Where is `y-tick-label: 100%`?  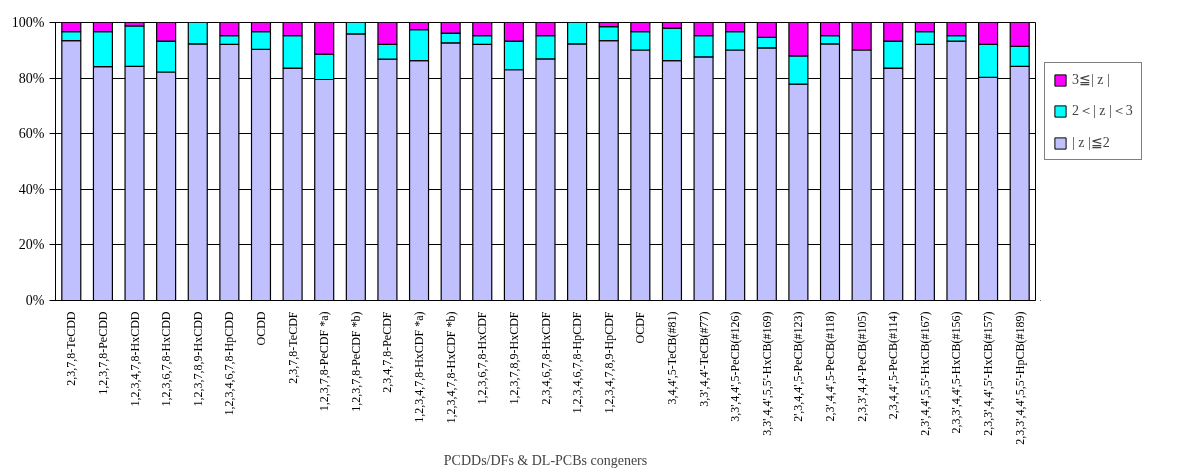 y-tick-label: 100% is located at coordinates (28, 22).